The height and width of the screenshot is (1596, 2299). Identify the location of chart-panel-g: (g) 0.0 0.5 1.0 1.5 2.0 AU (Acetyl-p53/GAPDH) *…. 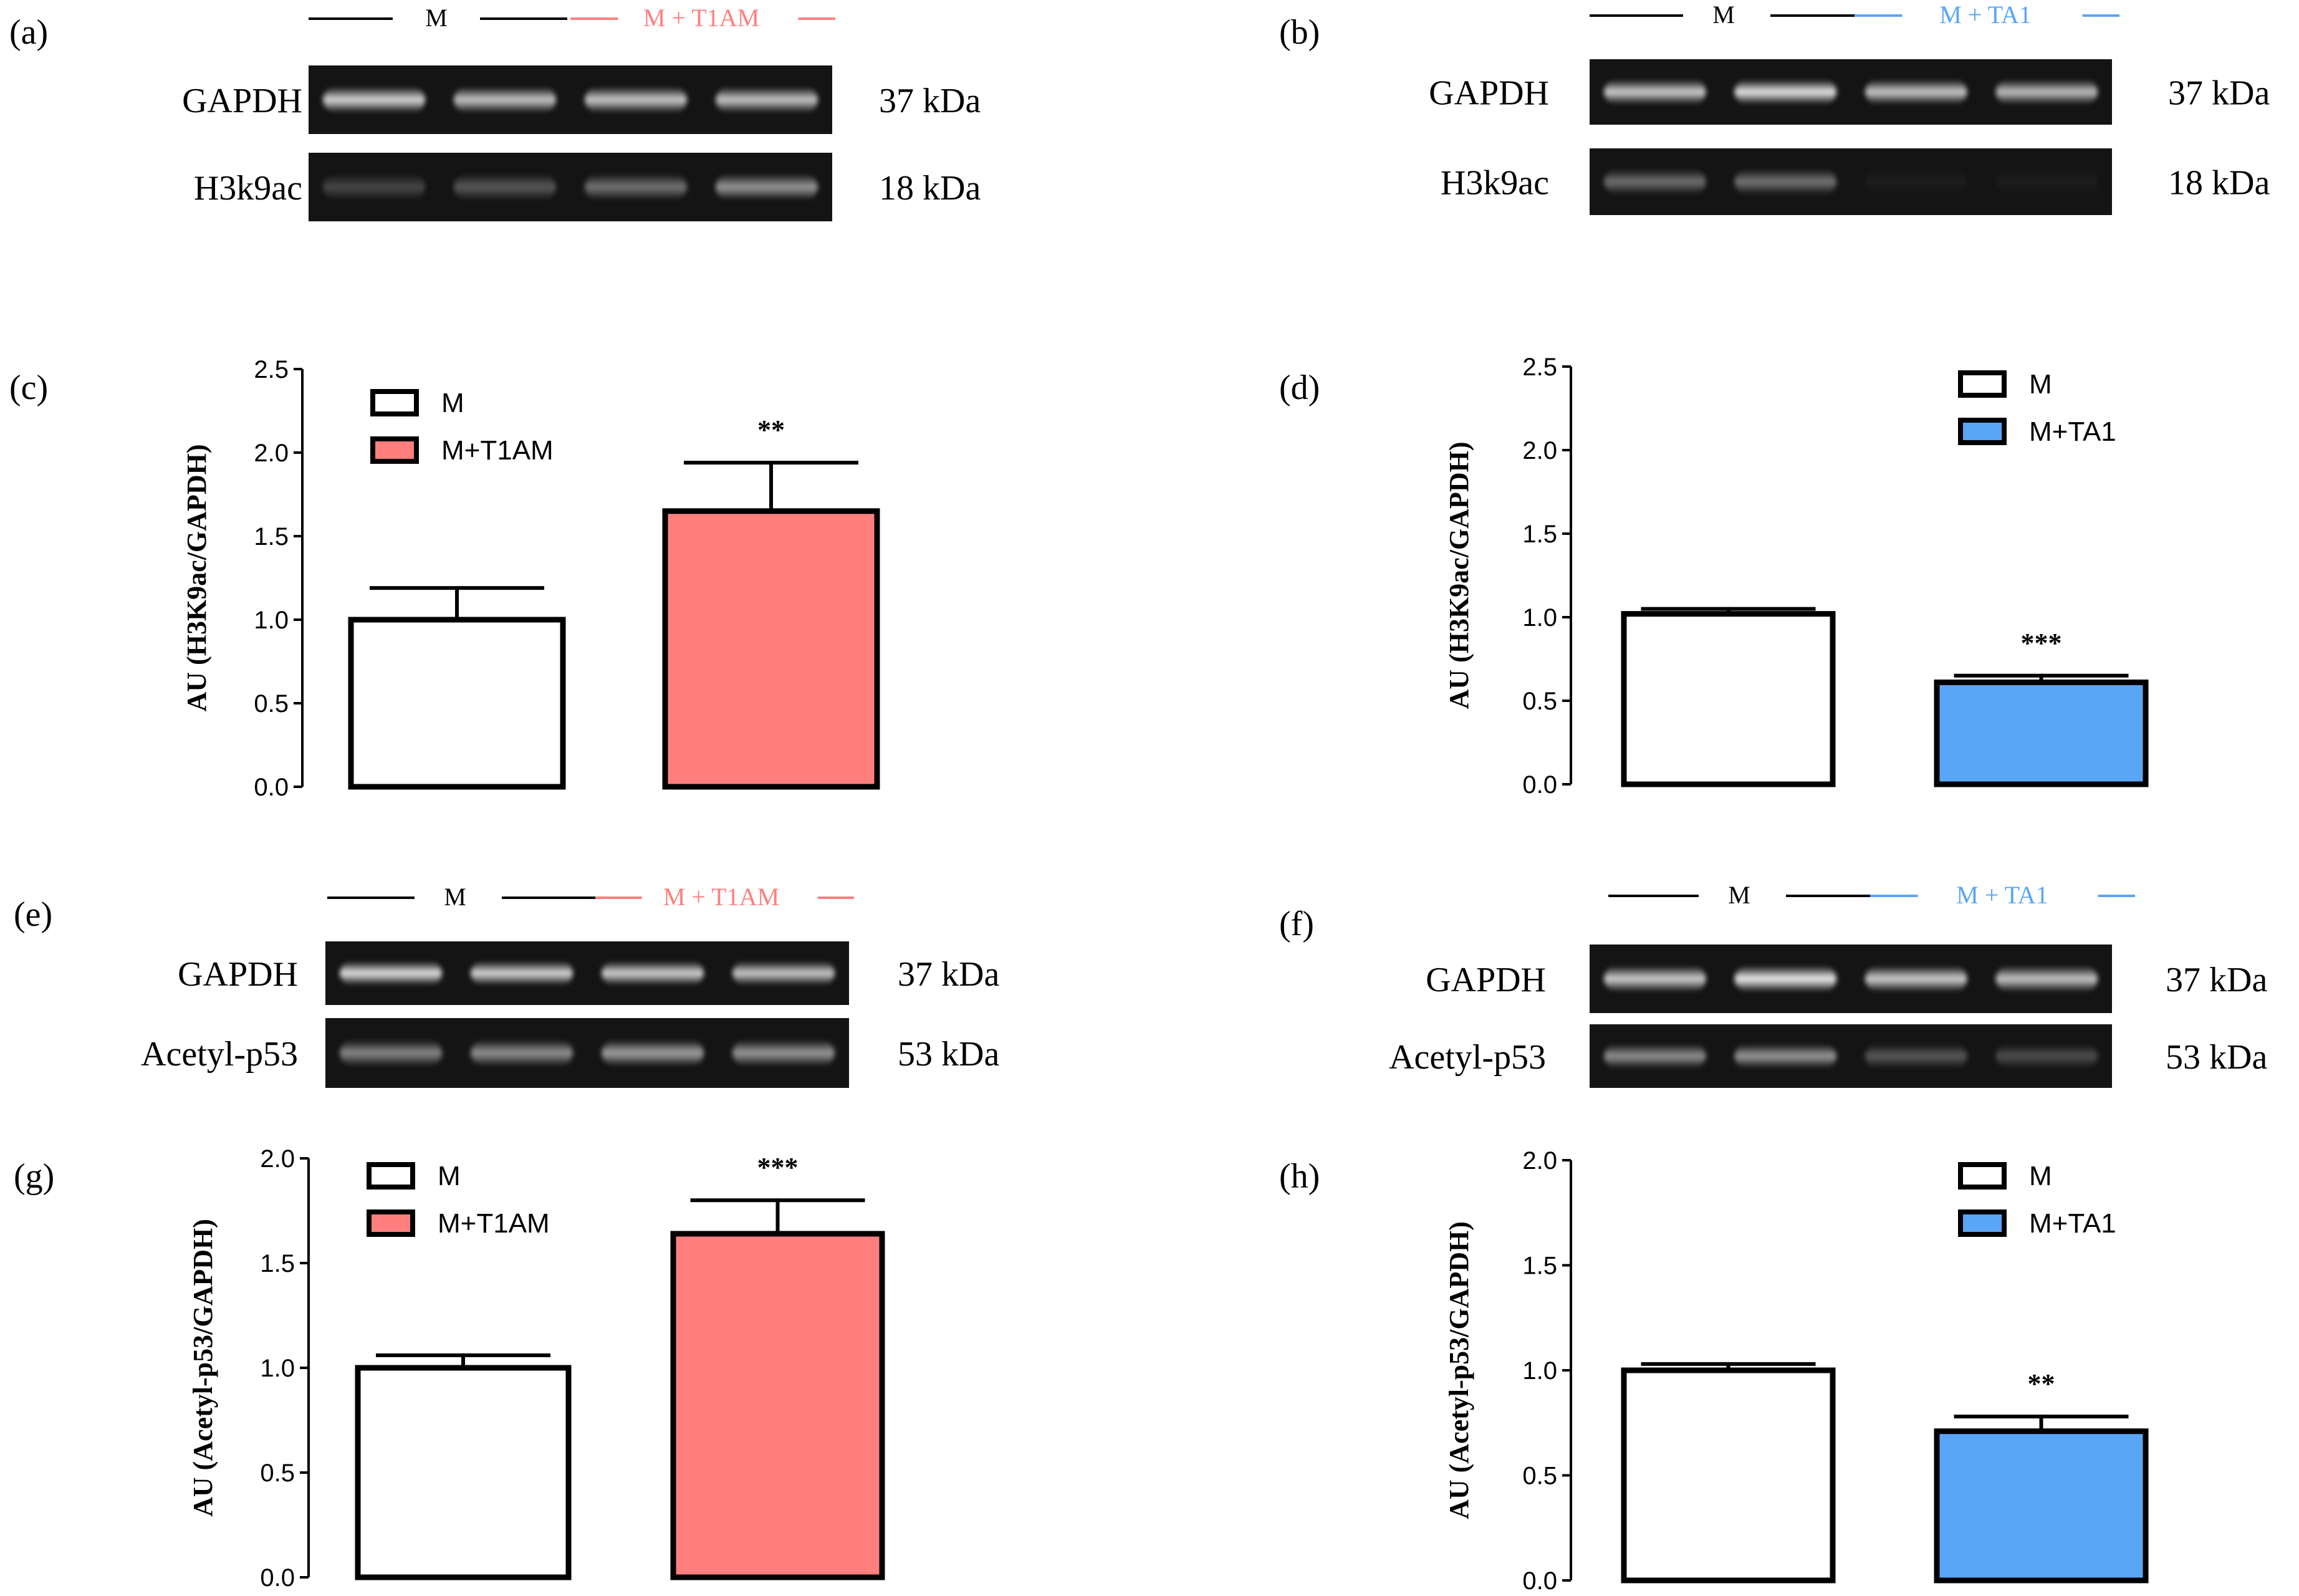
(449, 1368).